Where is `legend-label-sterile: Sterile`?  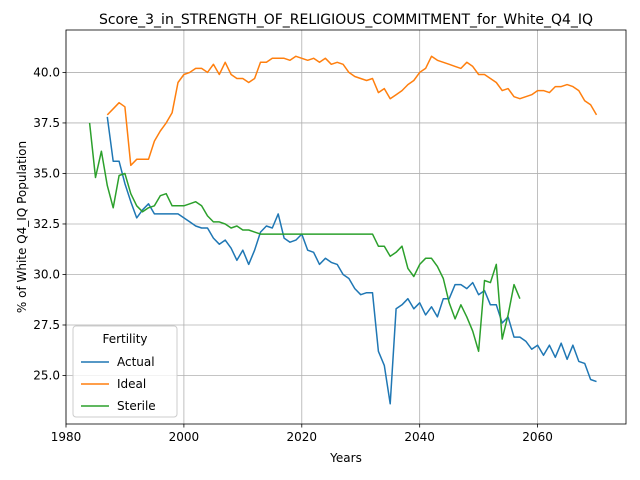
legend-label-sterile: Sterile is located at coordinates (136, 406).